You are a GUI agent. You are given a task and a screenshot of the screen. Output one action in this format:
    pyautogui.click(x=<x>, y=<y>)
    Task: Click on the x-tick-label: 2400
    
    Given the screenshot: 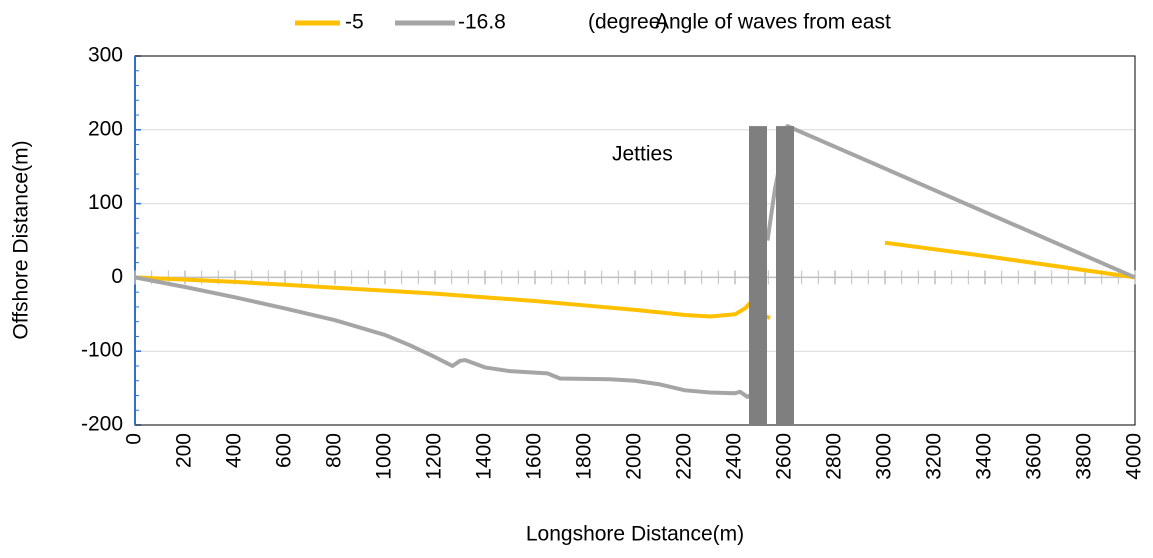 What is the action you would take?
    pyautogui.click(x=734, y=456)
    